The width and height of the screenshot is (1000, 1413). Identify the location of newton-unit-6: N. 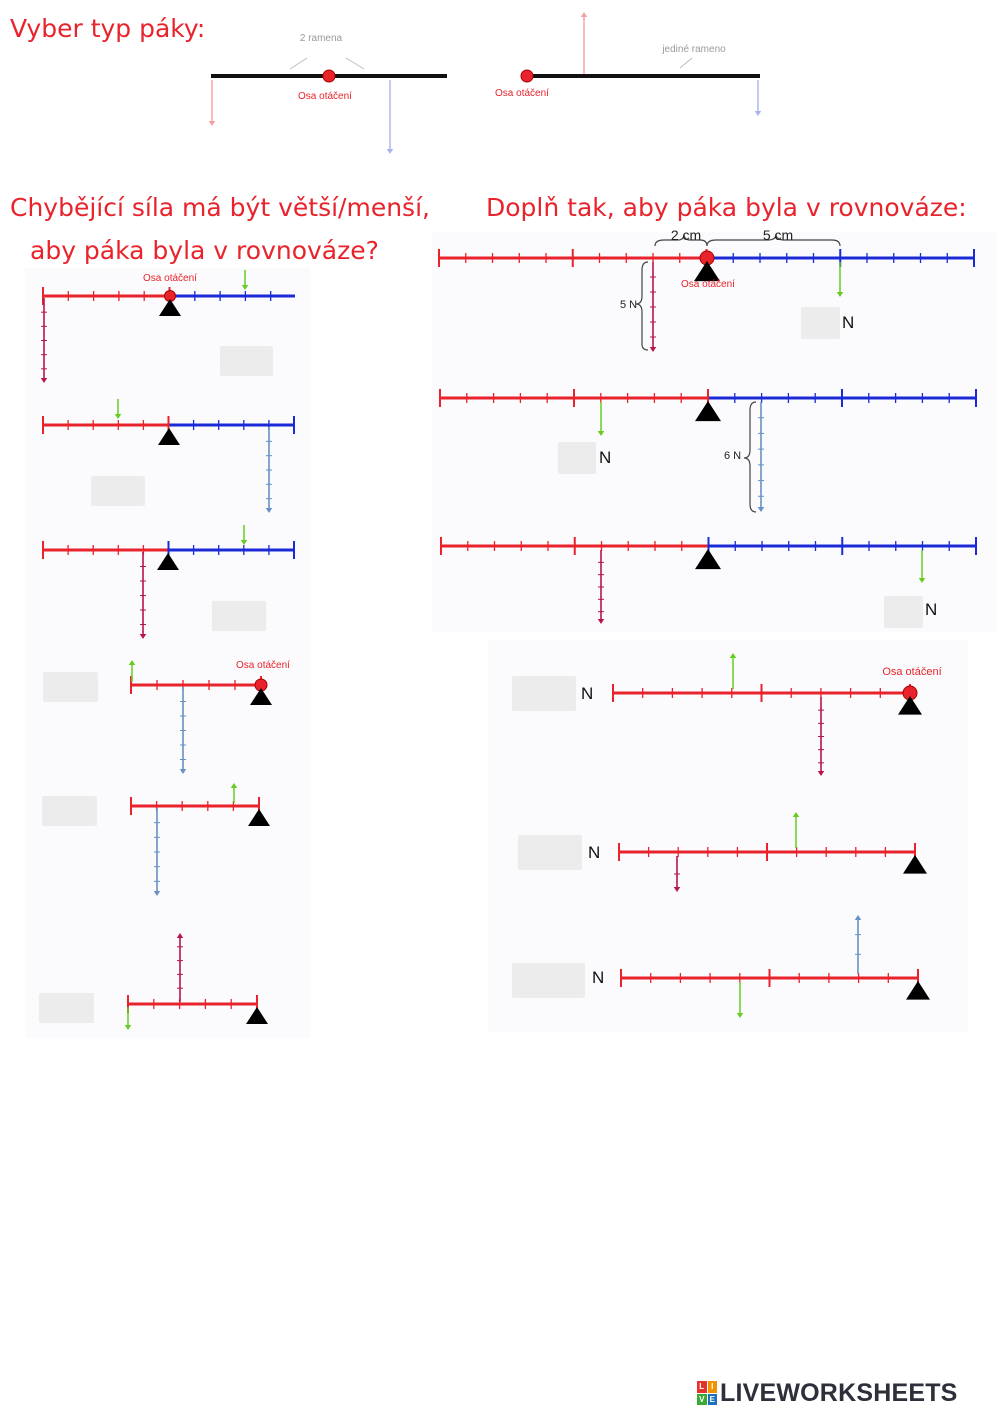
(598, 977).